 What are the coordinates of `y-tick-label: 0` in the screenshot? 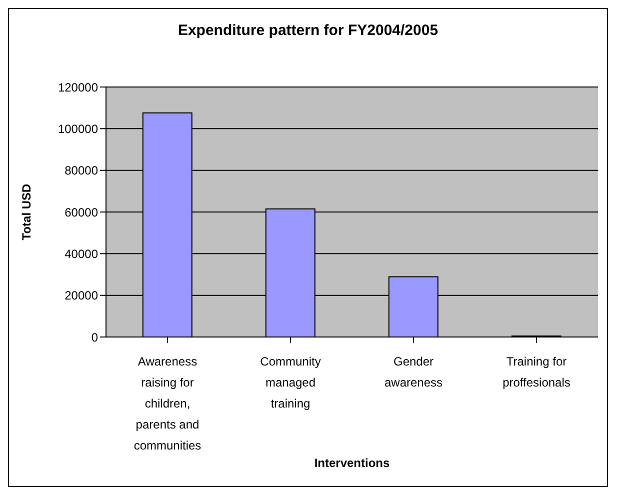 It's located at (94, 337).